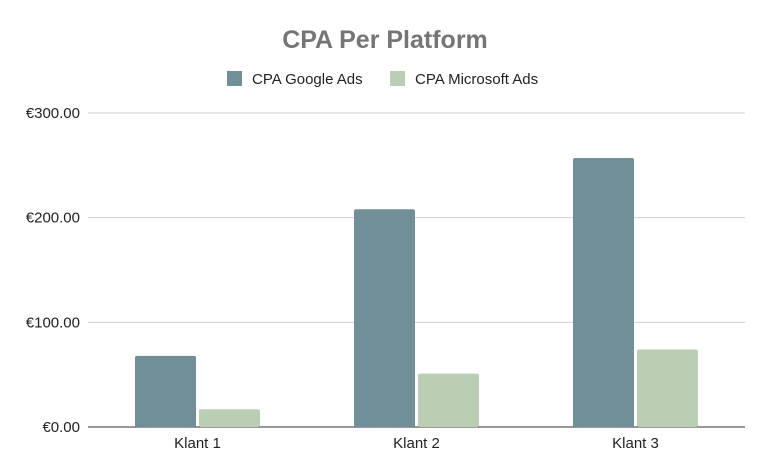 This screenshot has height=476, width=770. I want to click on x-tick-label: Klant 1, so click(197, 443).